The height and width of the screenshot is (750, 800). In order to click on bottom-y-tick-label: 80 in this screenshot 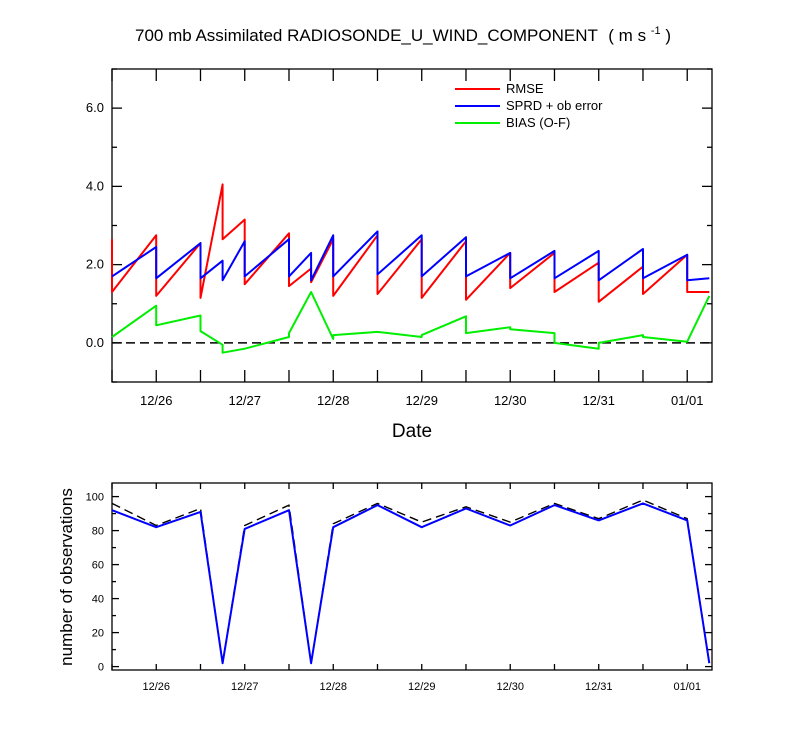, I will do `click(98, 532)`.